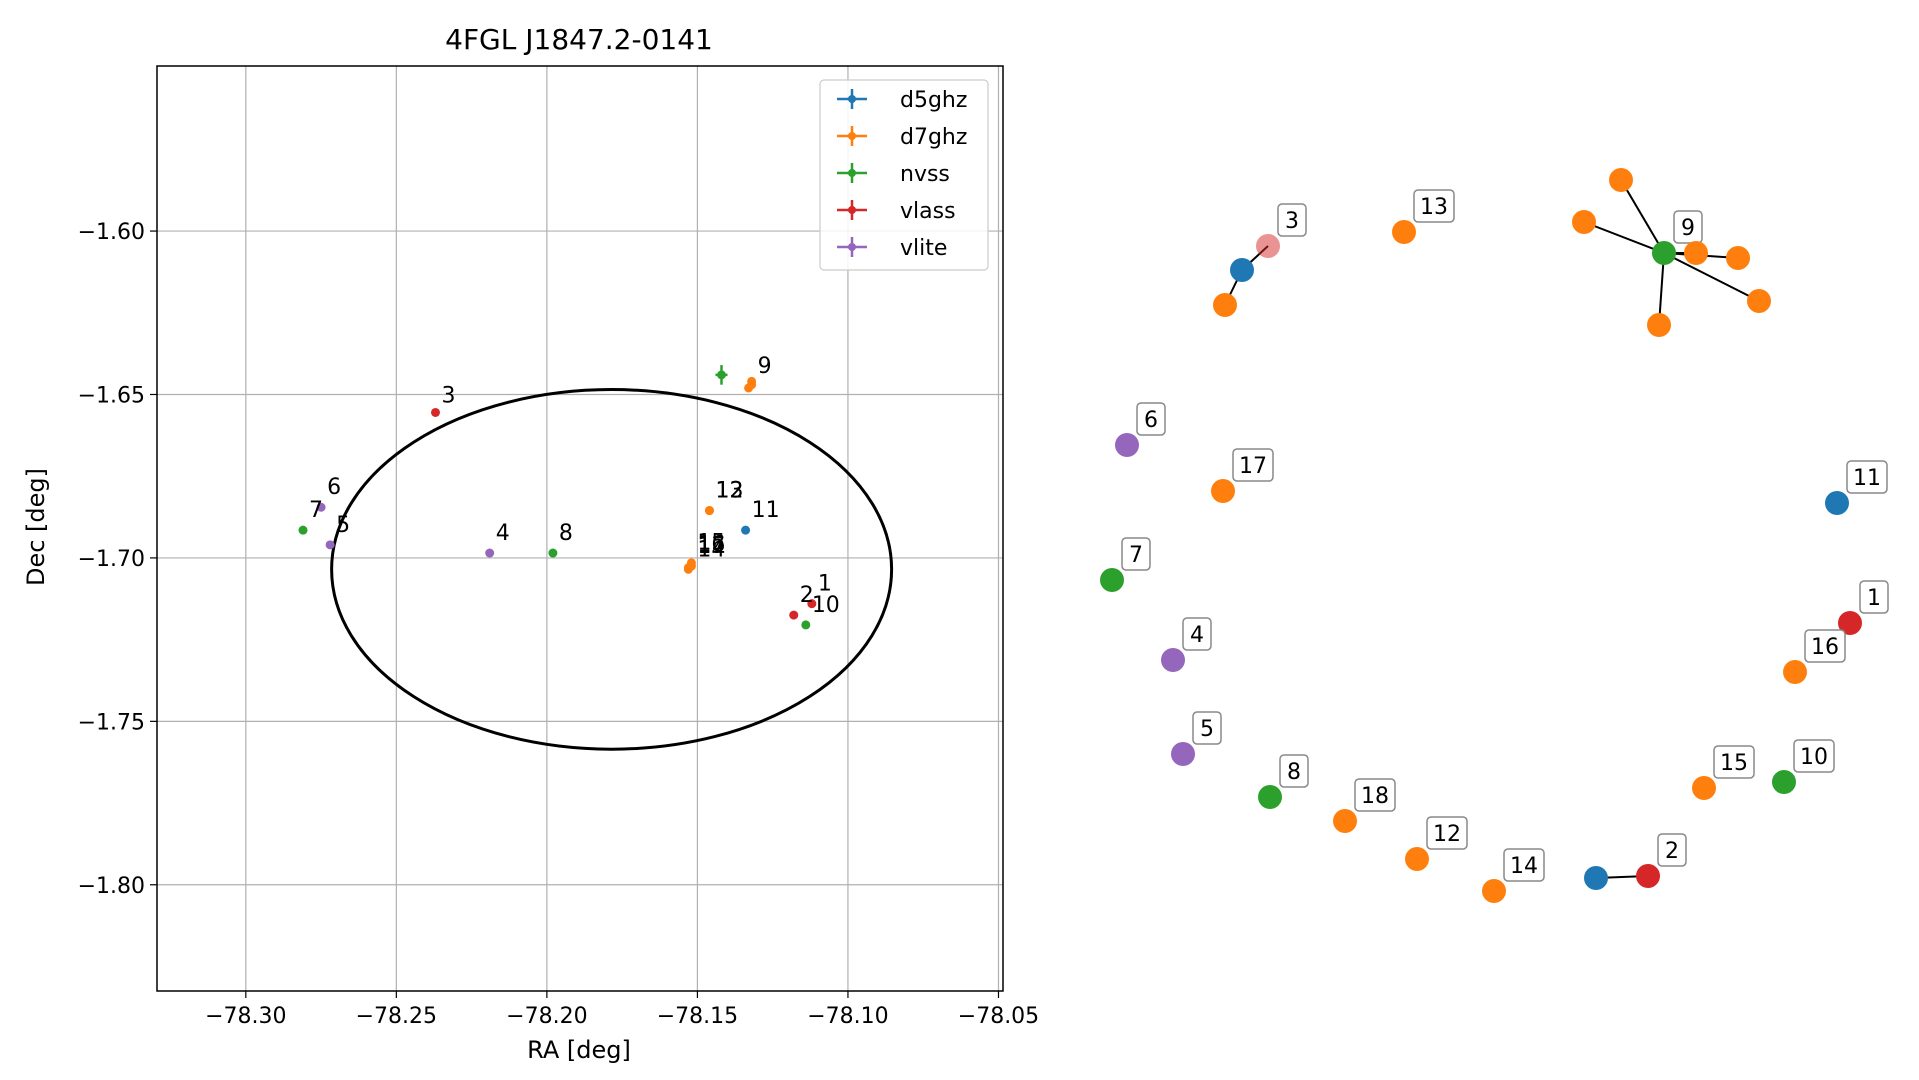 This screenshot has height=1080, width=1919. I want to click on legend: d5ghz d7ghz nvss vlass vlite, so click(904, 175).